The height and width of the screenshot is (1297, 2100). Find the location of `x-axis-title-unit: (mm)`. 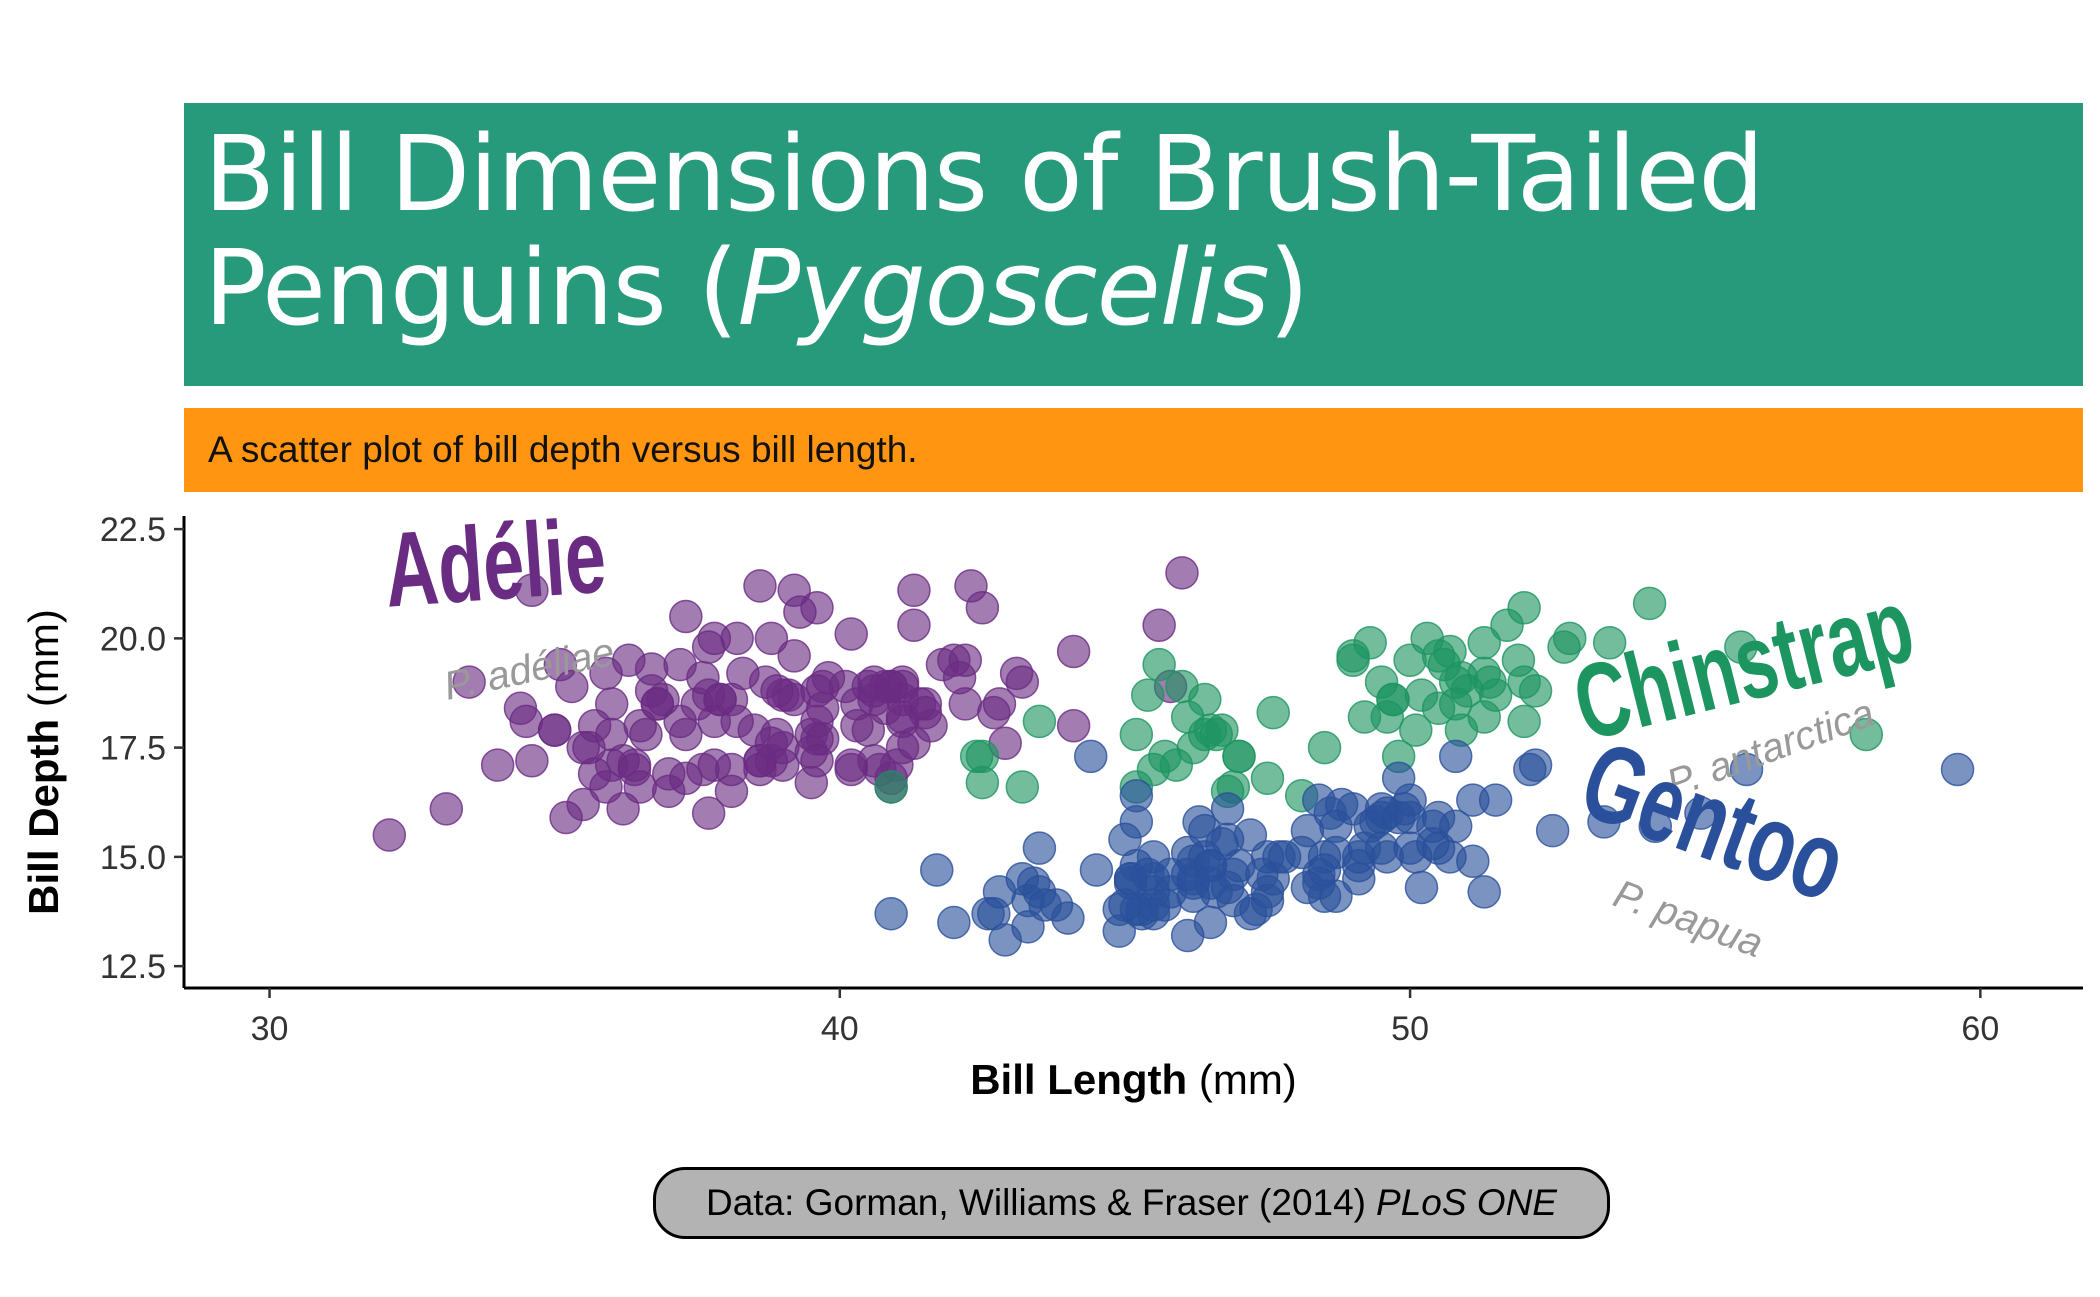

x-axis-title-unit: (mm) is located at coordinates (1248, 1079).